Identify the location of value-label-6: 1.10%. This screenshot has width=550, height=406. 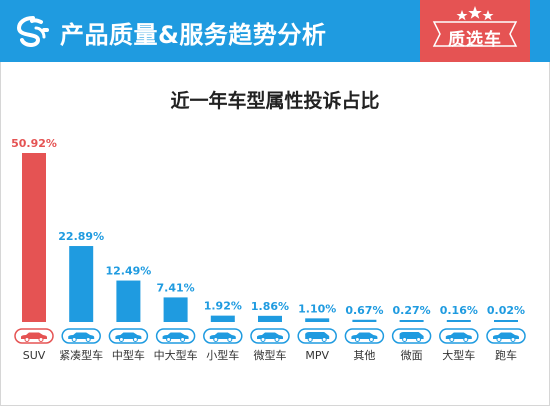
(317, 308).